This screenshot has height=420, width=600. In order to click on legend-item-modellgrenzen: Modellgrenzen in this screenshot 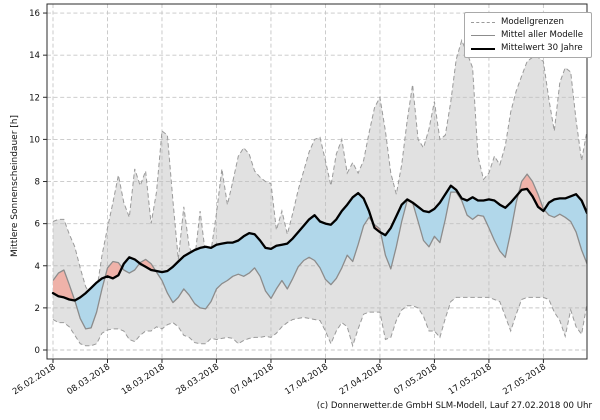, I will do `click(528, 22)`.